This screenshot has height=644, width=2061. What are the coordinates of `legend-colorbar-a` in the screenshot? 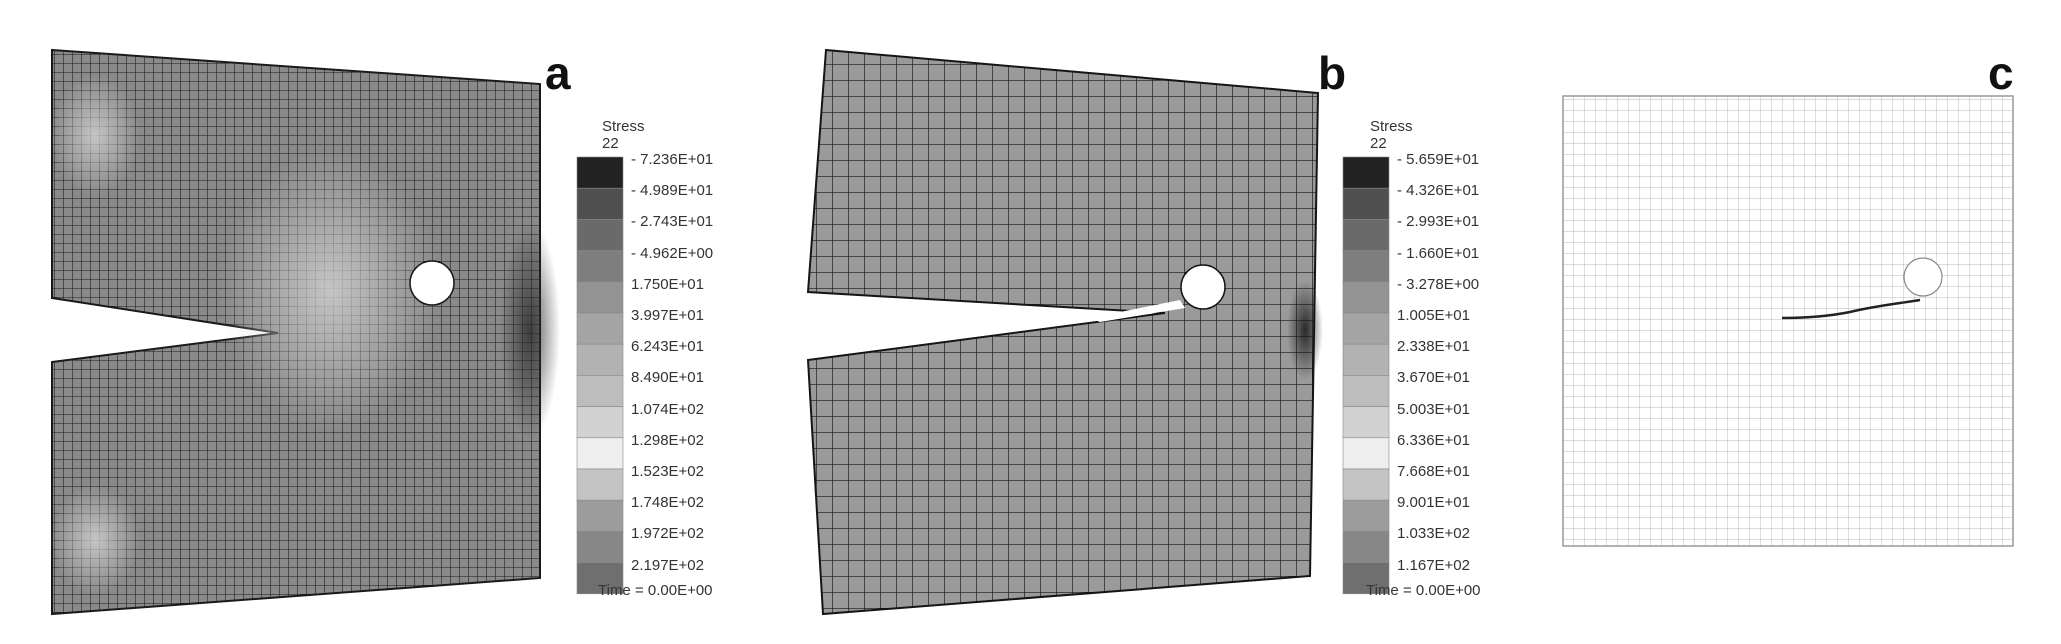 It's located at (600, 375).